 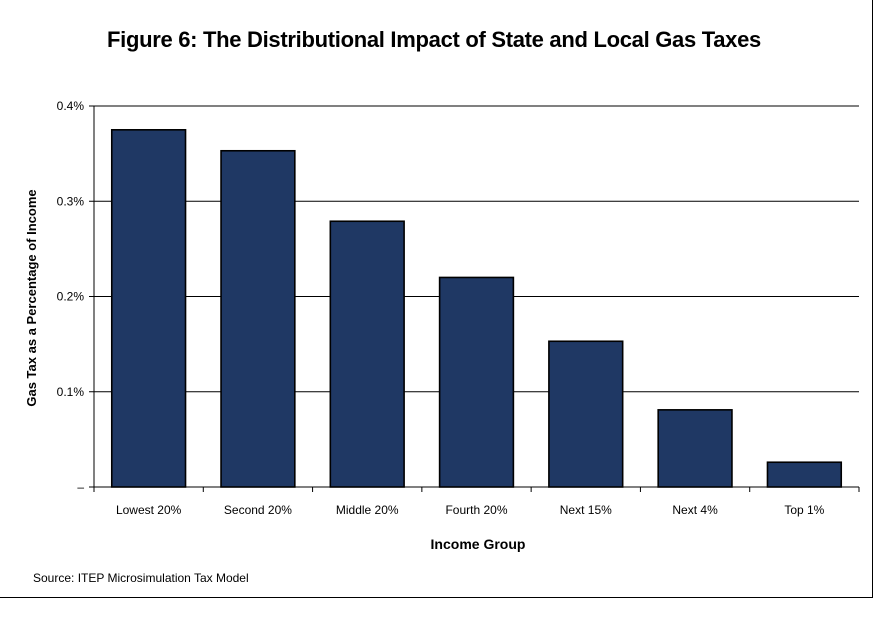 What do you see at coordinates (804, 510) in the screenshot?
I see `x-tick-label: Top 1%` at bounding box center [804, 510].